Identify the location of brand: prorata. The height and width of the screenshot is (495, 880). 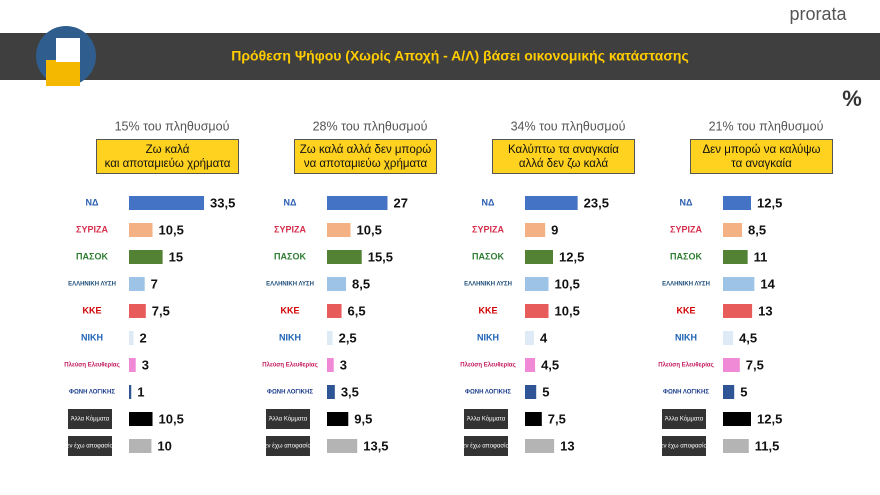
(818, 14).